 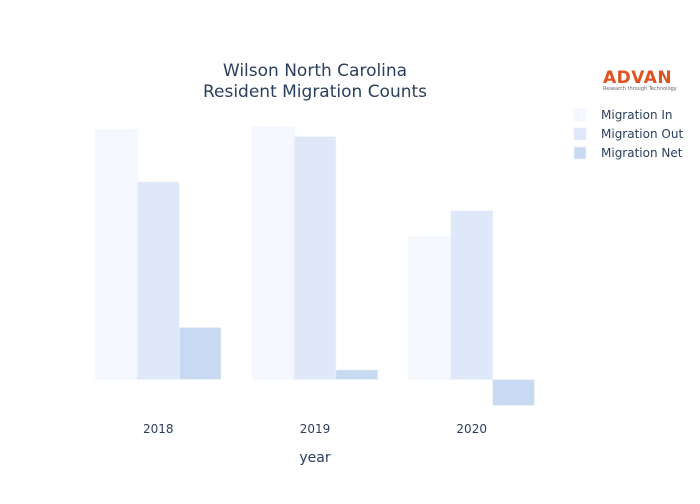 I want to click on x-tick-label-2020: 2020, so click(x=471, y=429).